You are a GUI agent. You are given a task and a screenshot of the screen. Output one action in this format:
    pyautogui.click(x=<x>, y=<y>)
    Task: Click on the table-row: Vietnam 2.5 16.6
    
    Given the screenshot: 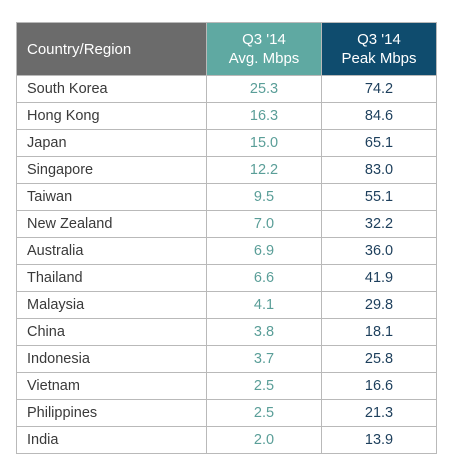 What is the action you would take?
    pyautogui.click(x=226, y=386)
    